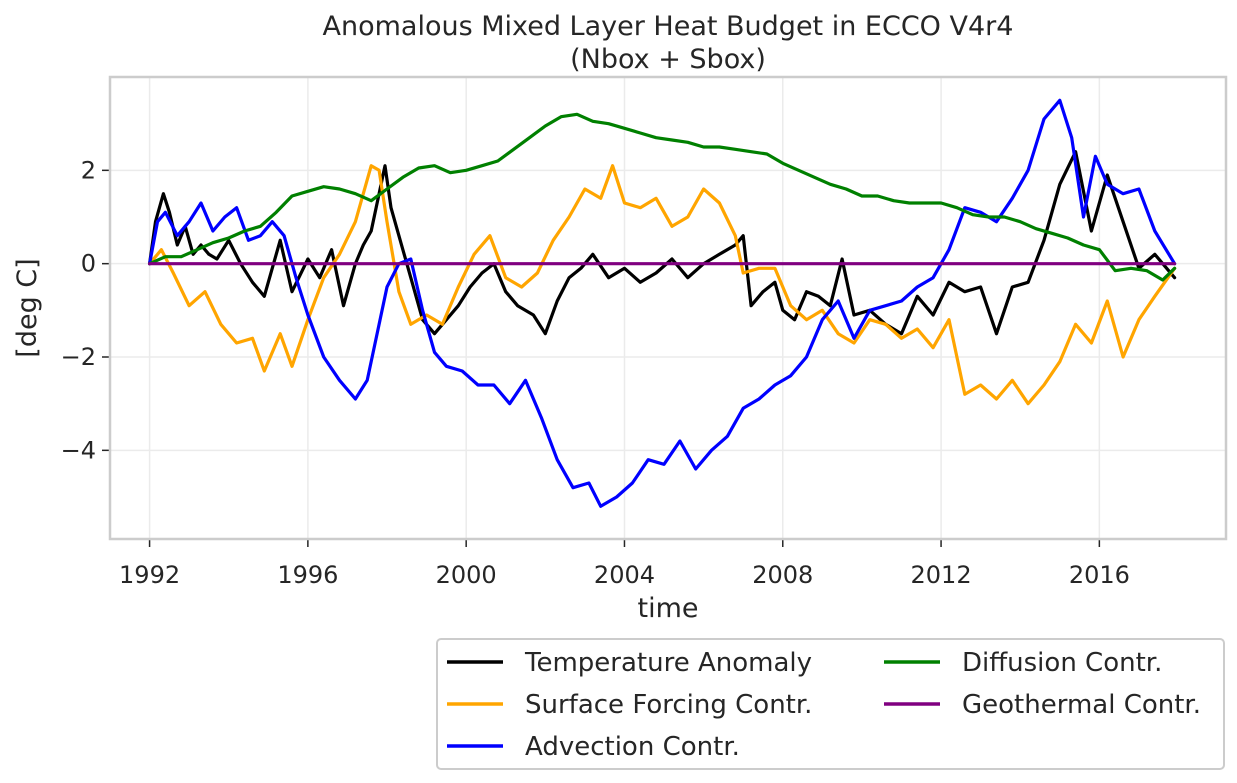  What do you see at coordinates (307, 575) in the screenshot?
I see `x-tick-label: 1996` at bounding box center [307, 575].